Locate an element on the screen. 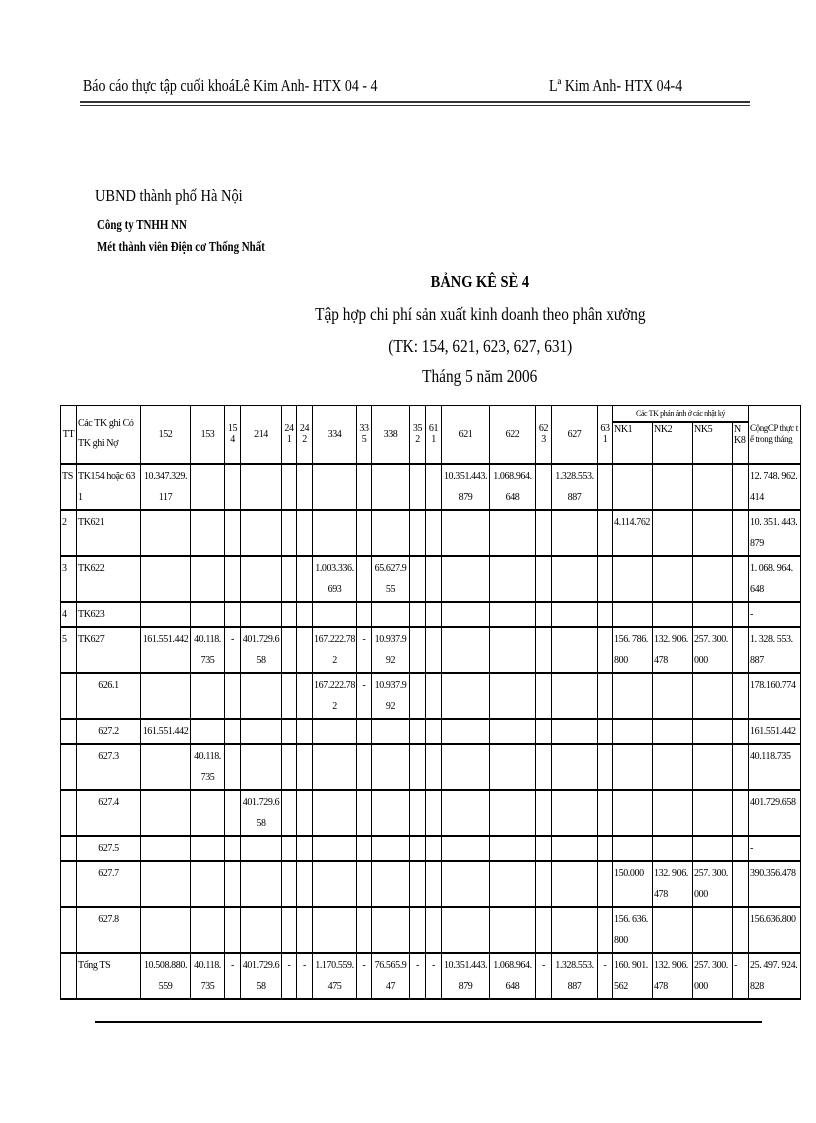 This screenshot has height=1123, width=816. header-account-627: 627 is located at coordinates (574, 434).